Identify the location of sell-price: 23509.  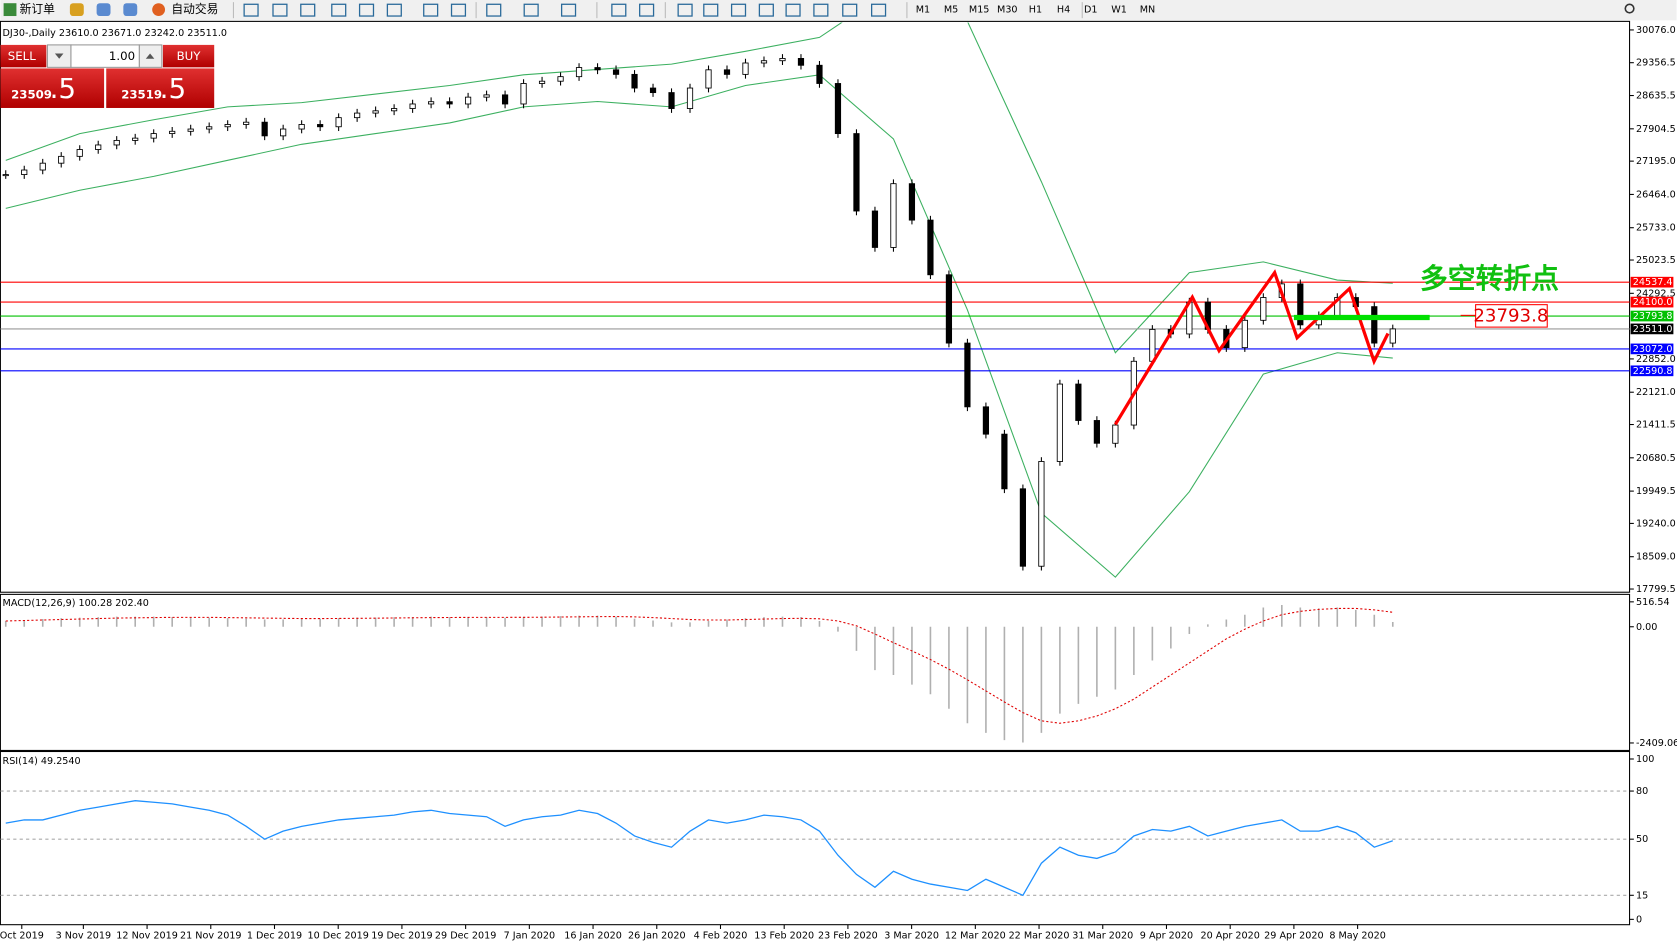
(31, 95).